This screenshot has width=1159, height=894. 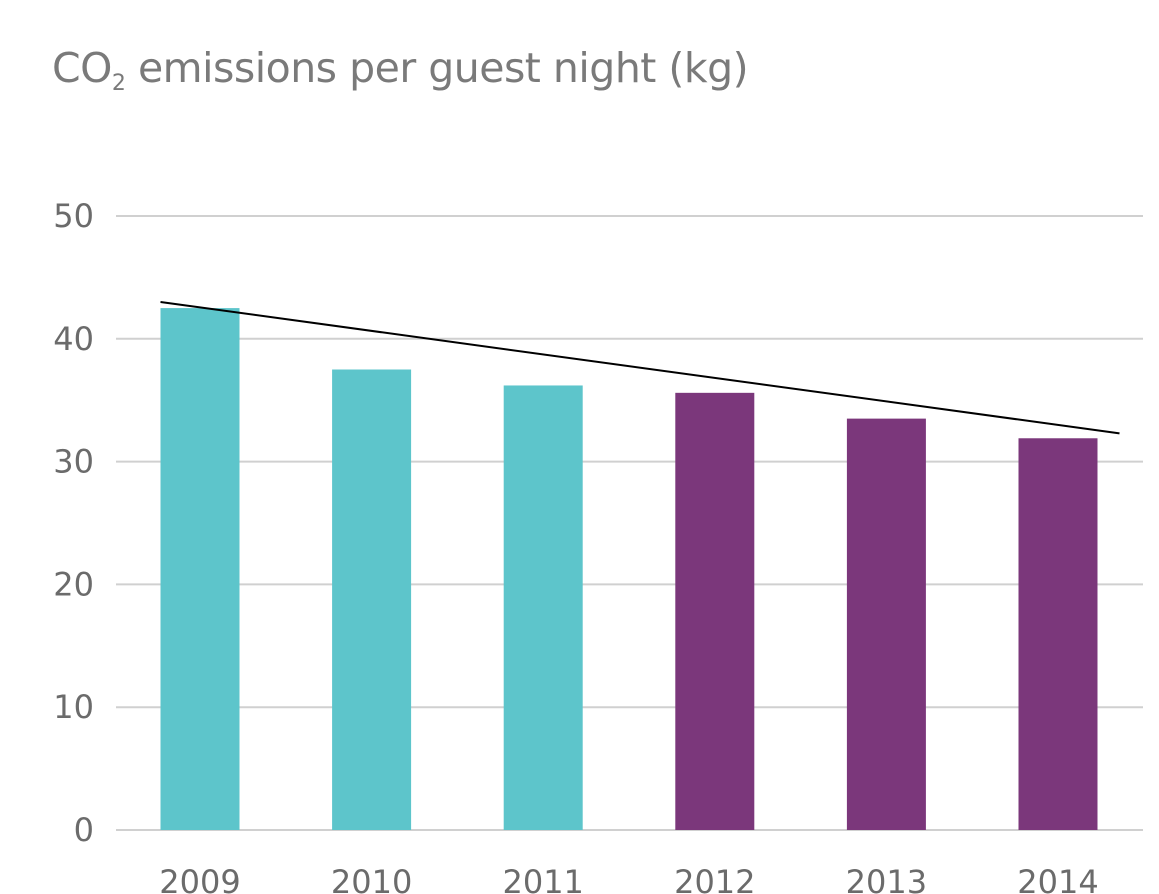 I want to click on chart-title-subscript: 2, so click(x=118, y=83).